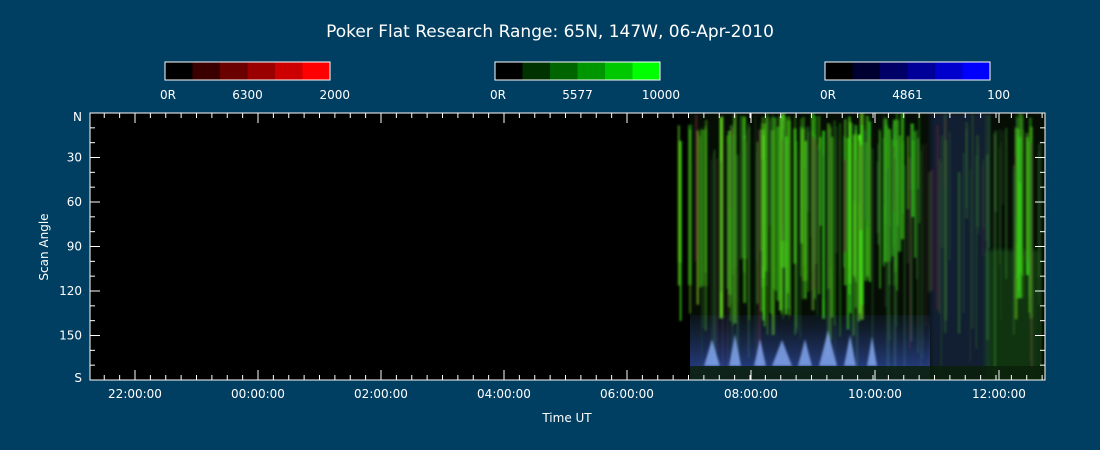 Image resolution: width=1100 pixels, height=450 pixels. Describe the element at coordinates (135, 394) in the screenshot. I see `x-tick-label: 22:00:00` at that location.